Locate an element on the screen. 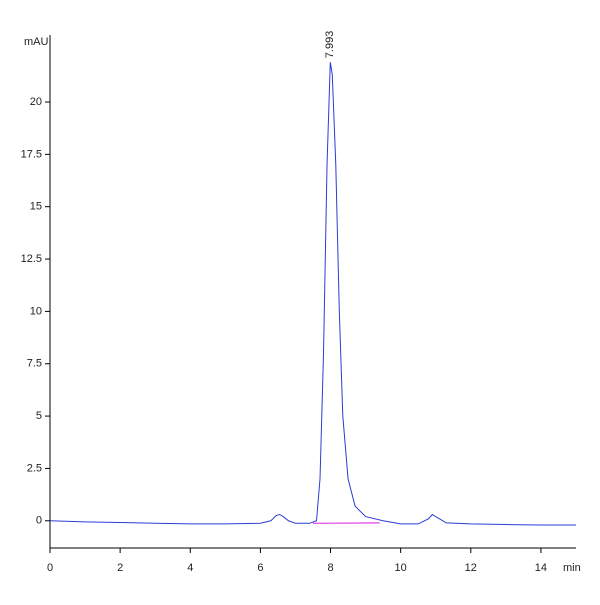 The image size is (600, 605). x-tick-label: 14 is located at coordinates (541, 568).